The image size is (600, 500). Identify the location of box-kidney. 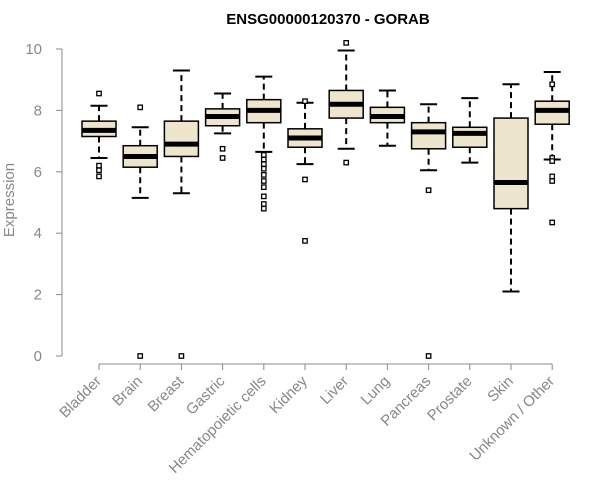
(305, 171).